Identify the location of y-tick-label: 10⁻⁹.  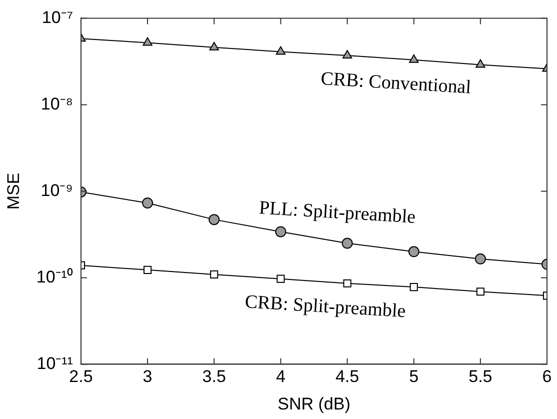
(56, 190).